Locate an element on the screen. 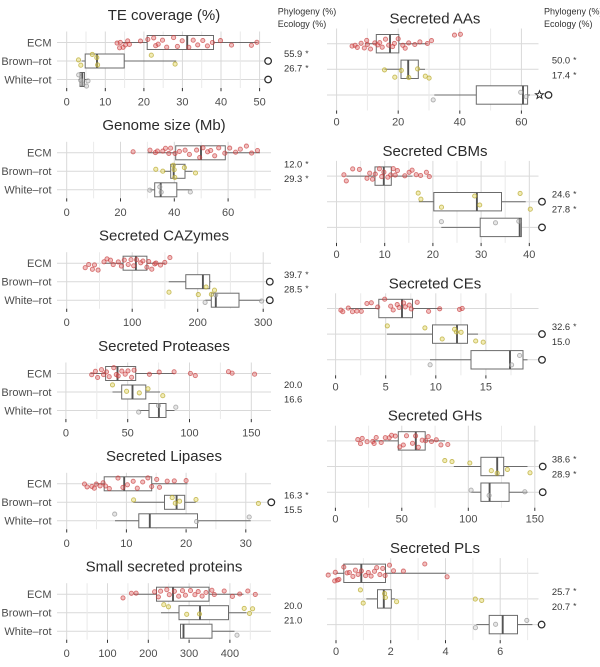 The height and width of the screenshot is (667, 600). svg-text: Small secreted proteins is located at coordinates (164, 567).